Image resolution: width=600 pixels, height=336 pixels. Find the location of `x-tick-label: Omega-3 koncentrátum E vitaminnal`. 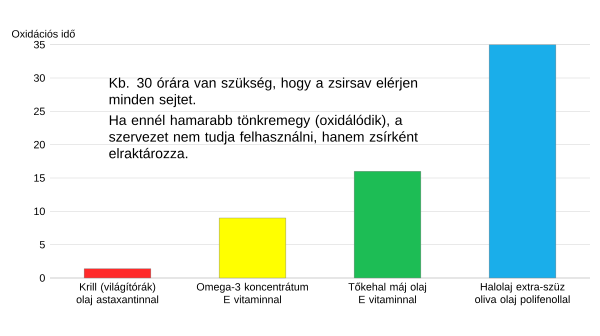

x-tick-label: Omega-3 koncentrátum E vitaminnal is located at coordinates (252, 293).